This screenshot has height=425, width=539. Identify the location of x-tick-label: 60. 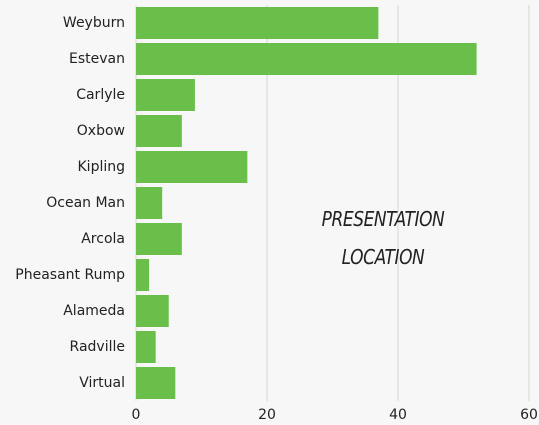
(529, 415).